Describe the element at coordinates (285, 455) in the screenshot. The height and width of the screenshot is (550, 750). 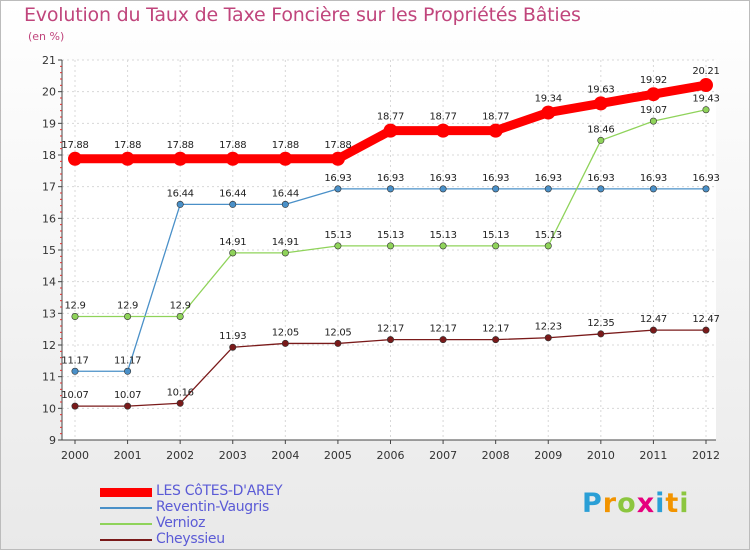
I see `x-tick-label: 2004` at that location.